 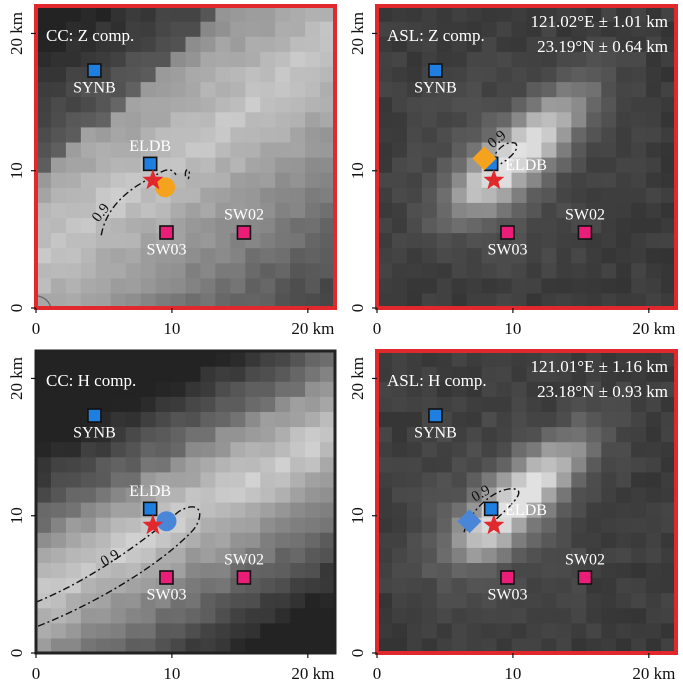 What do you see at coordinates (585, 223) in the screenshot?
I see `station-sw02: SW02` at bounding box center [585, 223].